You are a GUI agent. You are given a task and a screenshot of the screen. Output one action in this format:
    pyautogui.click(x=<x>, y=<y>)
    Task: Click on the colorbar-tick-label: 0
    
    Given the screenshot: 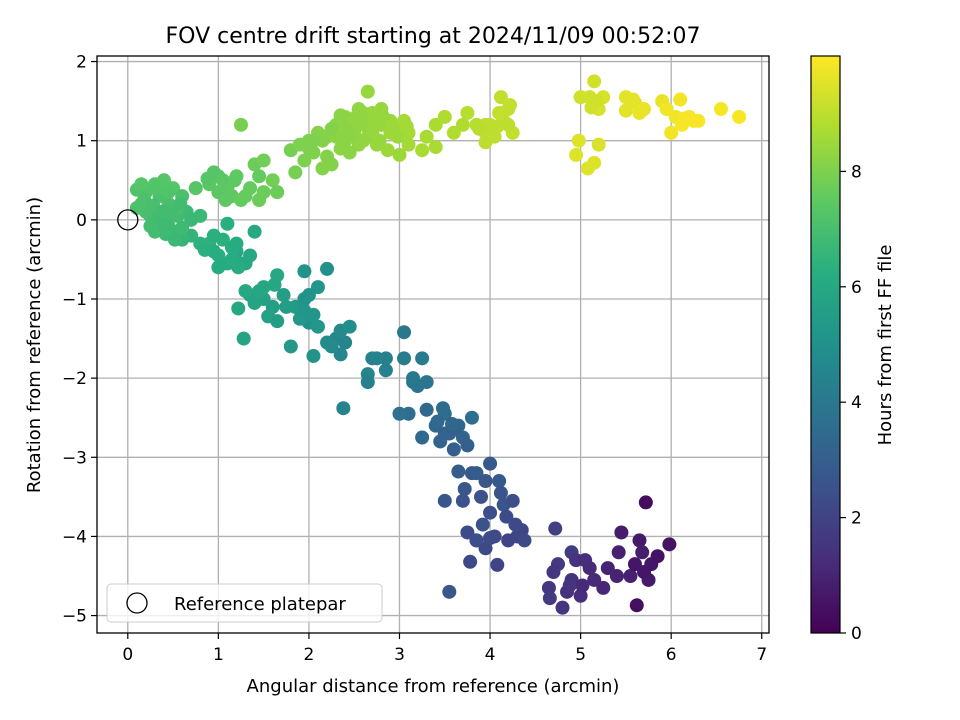 What is the action you would take?
    pyautogui.click(x=856, y=634)
    